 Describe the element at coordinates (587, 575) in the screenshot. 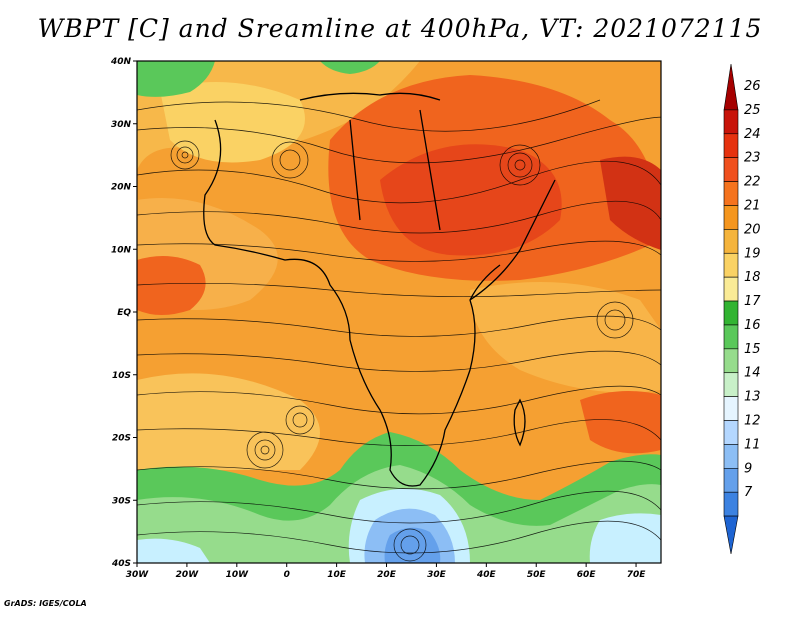

I see `lon-label: 60E` at that location.